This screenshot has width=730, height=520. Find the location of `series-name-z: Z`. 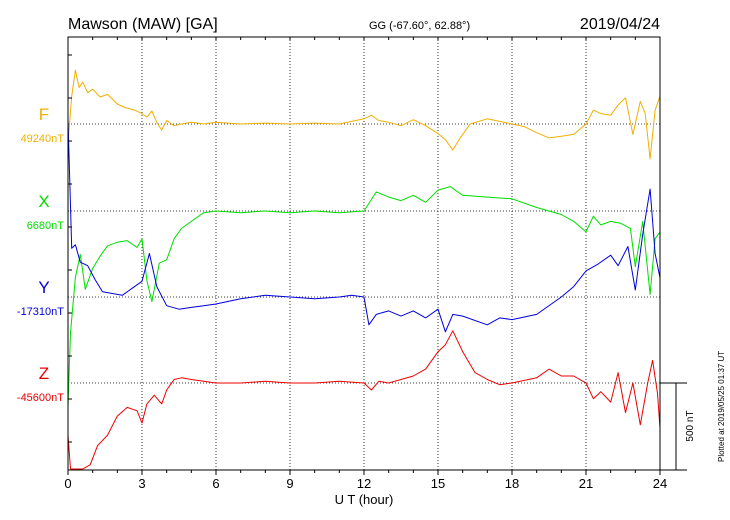

series-name-z: Z is located at coordinates (44, 373).